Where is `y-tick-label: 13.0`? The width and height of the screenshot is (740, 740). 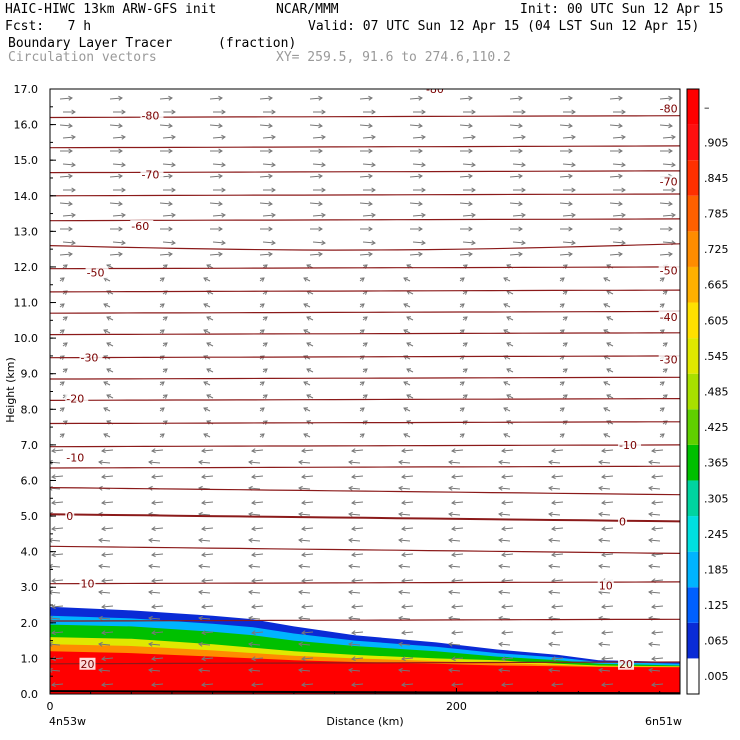
y-tick-label: 13.0 is located at coordinates (26, 231).